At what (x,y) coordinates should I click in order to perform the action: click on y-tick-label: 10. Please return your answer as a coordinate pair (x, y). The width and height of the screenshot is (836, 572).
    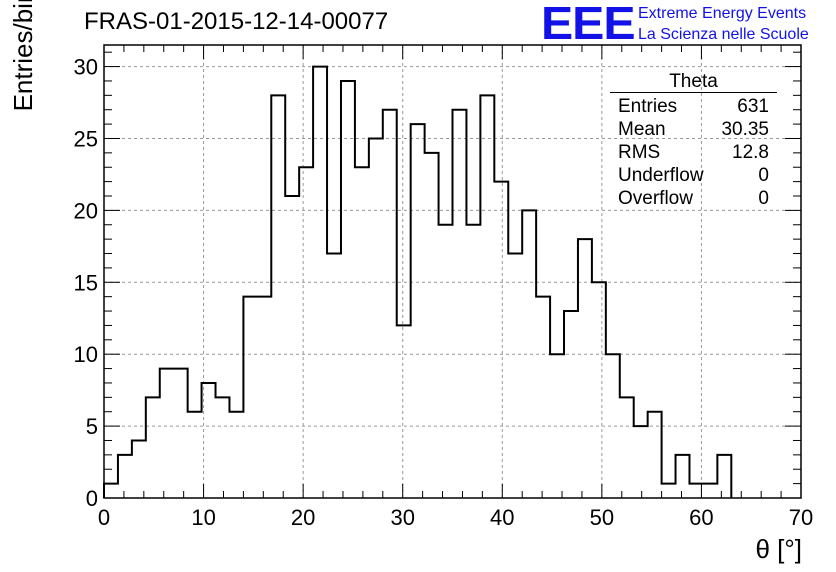
    Looking at the image, I should click on (86, 354).